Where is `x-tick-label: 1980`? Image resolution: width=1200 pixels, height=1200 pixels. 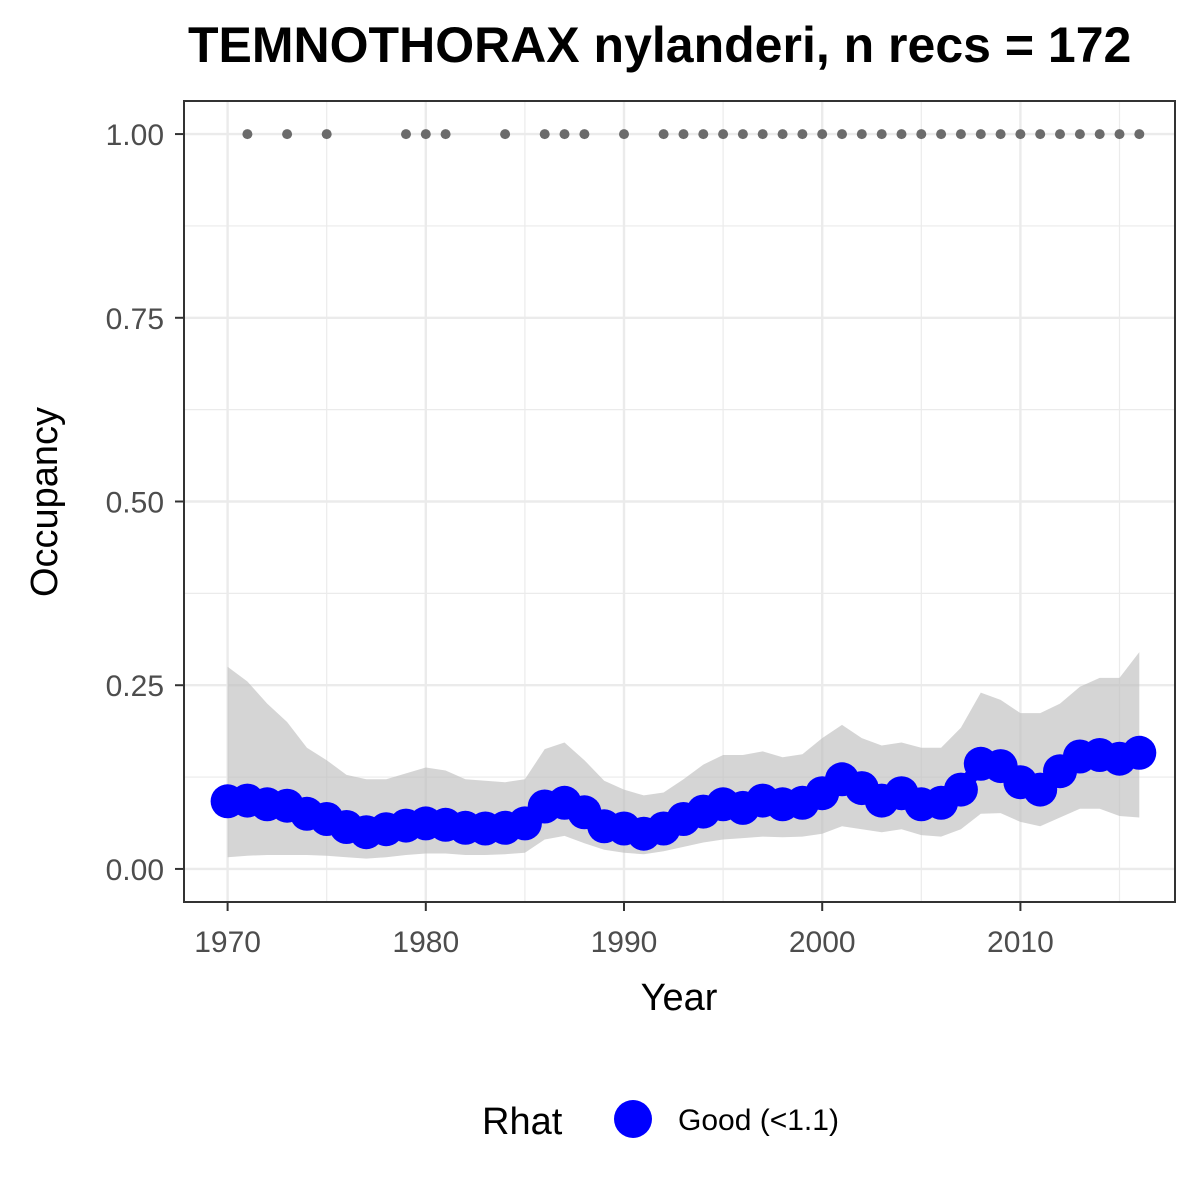
x-tick-label: 1980 is located at coordinates (425, 942).